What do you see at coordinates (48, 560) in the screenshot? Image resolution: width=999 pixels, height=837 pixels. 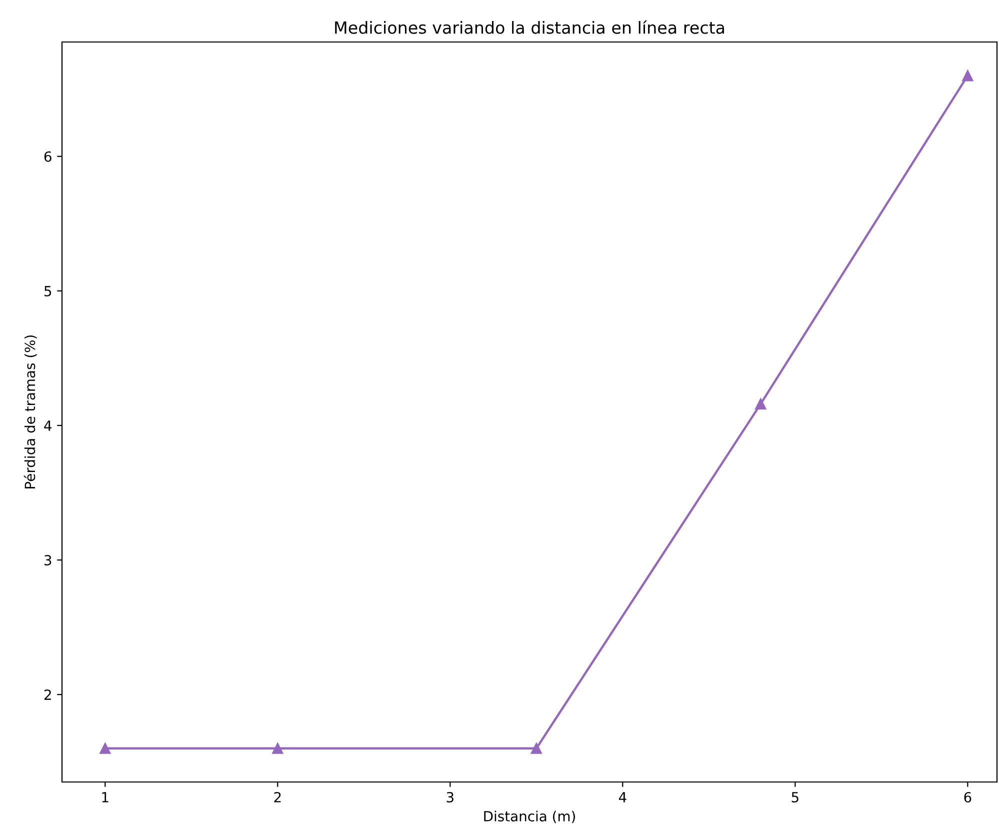 I see `y-tick-label: 3` at bounding box center [48, 560].